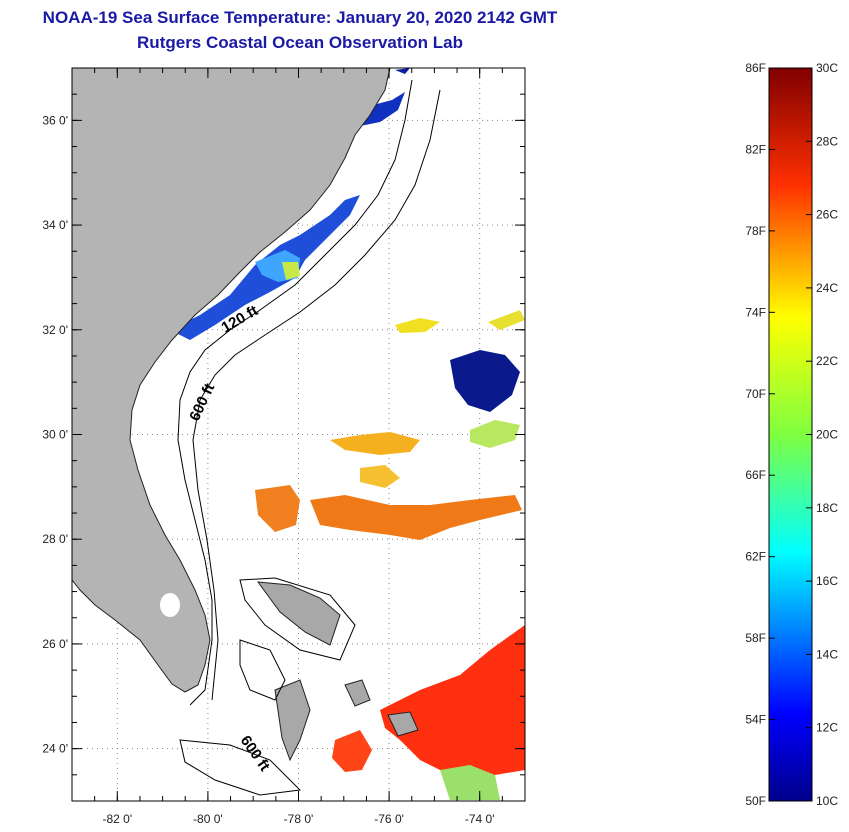 The image size is (849, 832). I want to click on colorbar-c-label: 14C, so click(827, 654).